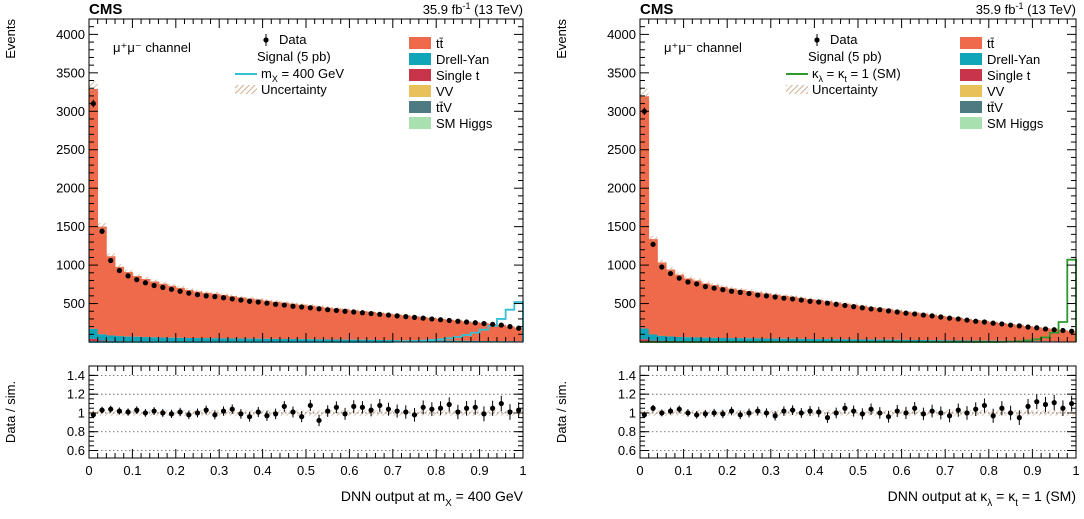 This screenshot has height=519, width=1084. I want to click on x-tick-label: 0, so click(88, 470).